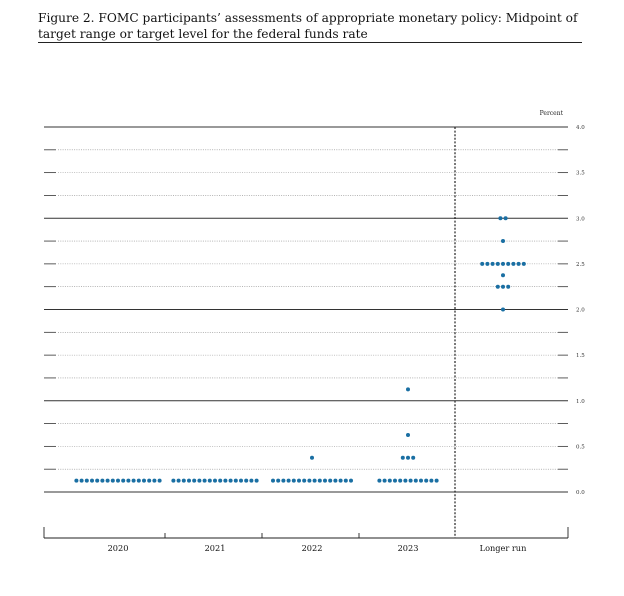  What do you see at coordinates (580, 356) in the screenshot?
I see `y-tick-label: 1.5` at bounding box center [580, 356].